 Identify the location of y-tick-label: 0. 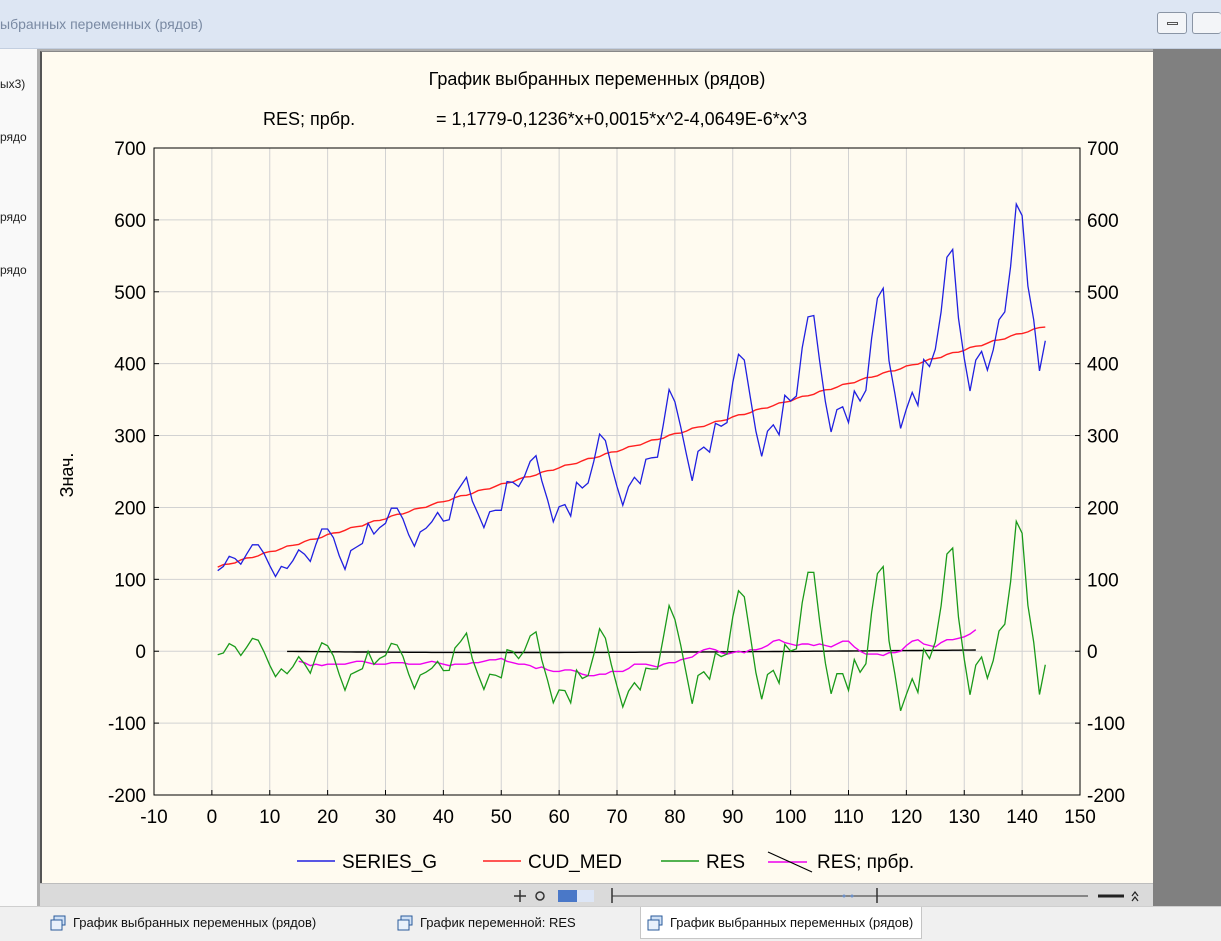
(140, 652).